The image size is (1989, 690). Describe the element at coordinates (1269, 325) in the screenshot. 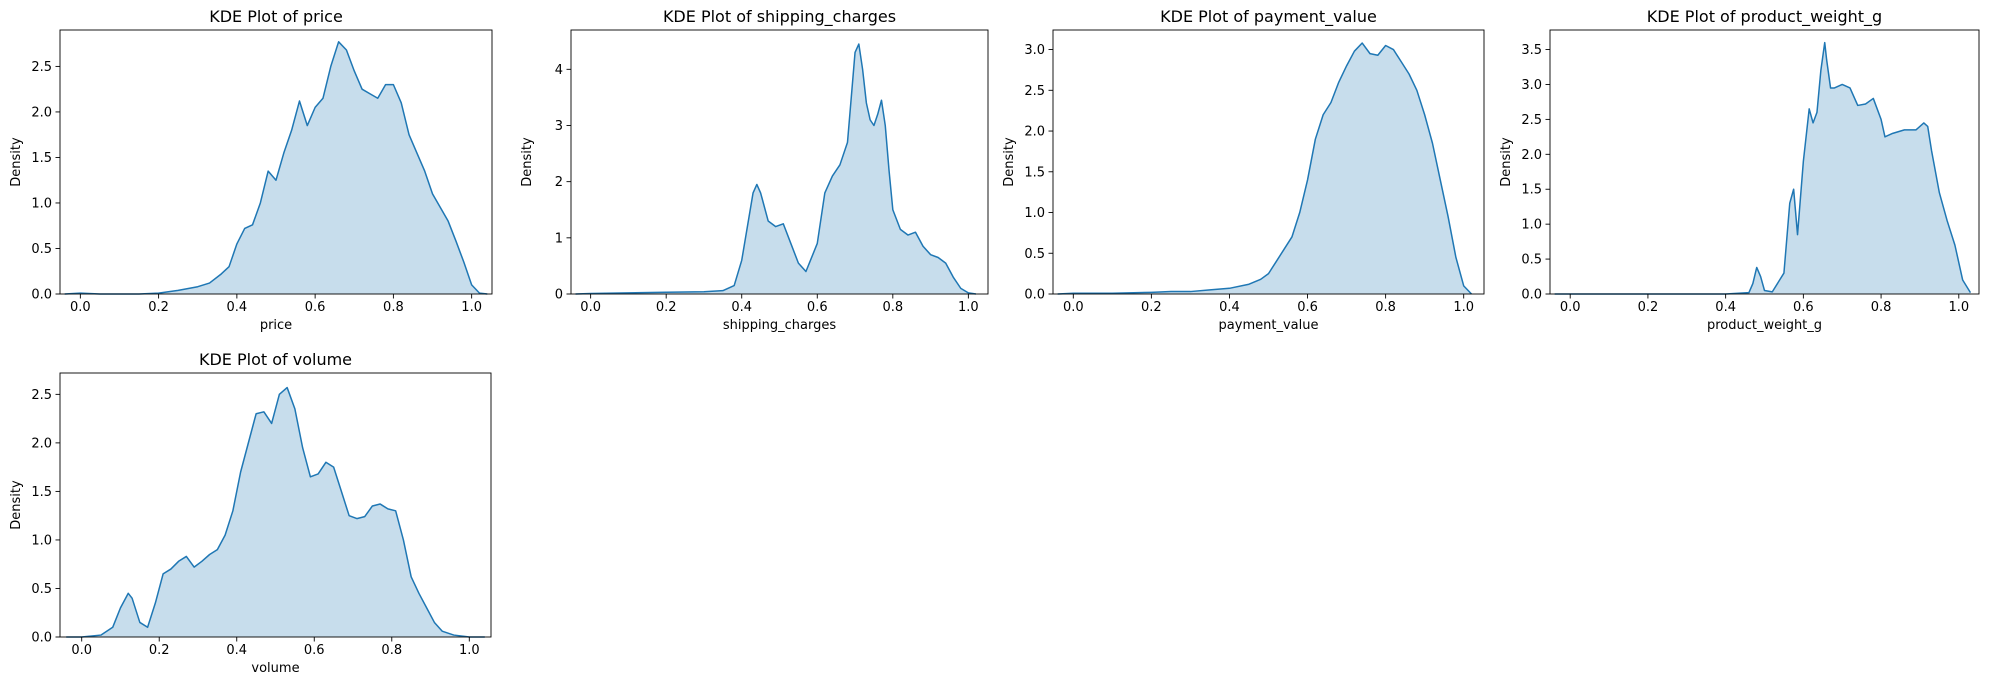

I see `x-axis-label: payment_value` at that location.